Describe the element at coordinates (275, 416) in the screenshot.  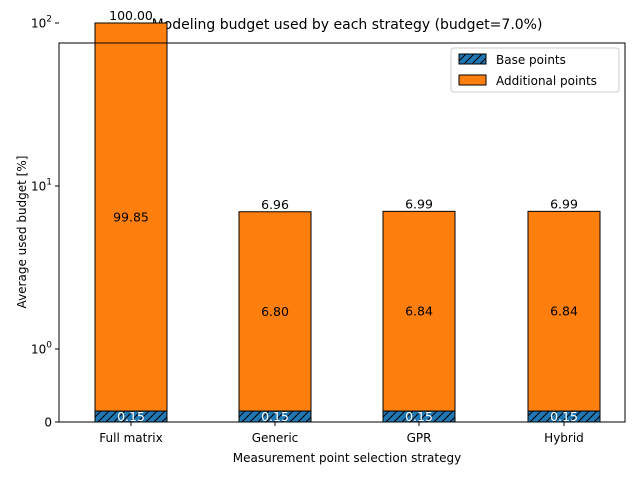
I see `label-base-1: 0.15` at that location.